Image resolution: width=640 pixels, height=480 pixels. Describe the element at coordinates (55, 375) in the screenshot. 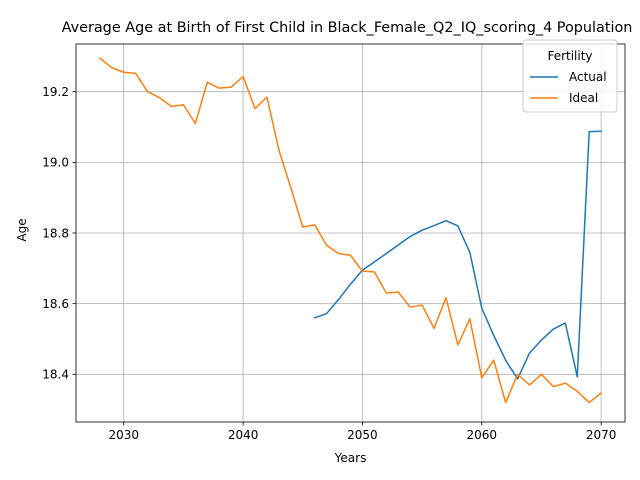

I see `y-tick-label: 18.4` at that location.